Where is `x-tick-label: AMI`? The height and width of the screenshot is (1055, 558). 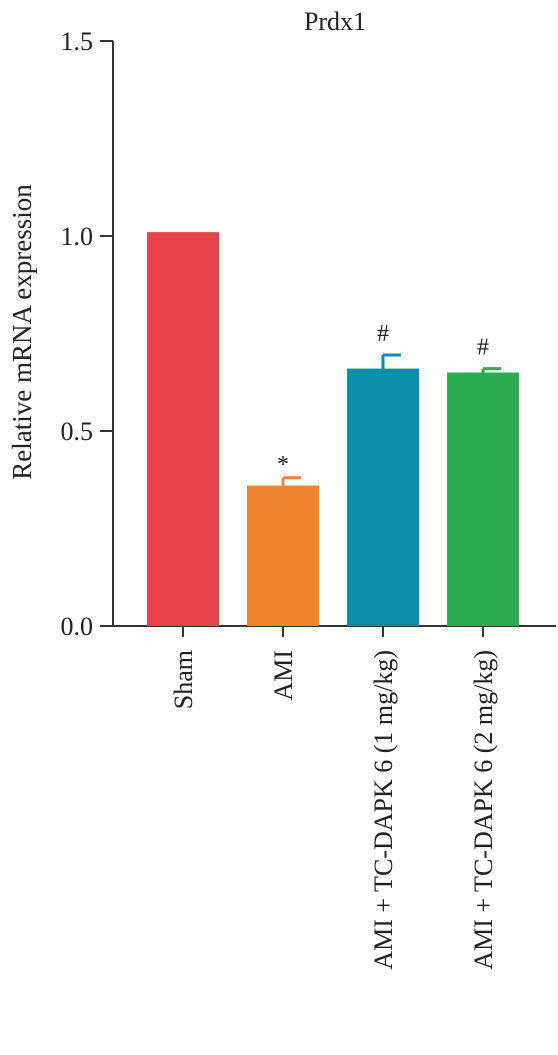
x-tick-label: AMI is located at coordinates (283, 675).